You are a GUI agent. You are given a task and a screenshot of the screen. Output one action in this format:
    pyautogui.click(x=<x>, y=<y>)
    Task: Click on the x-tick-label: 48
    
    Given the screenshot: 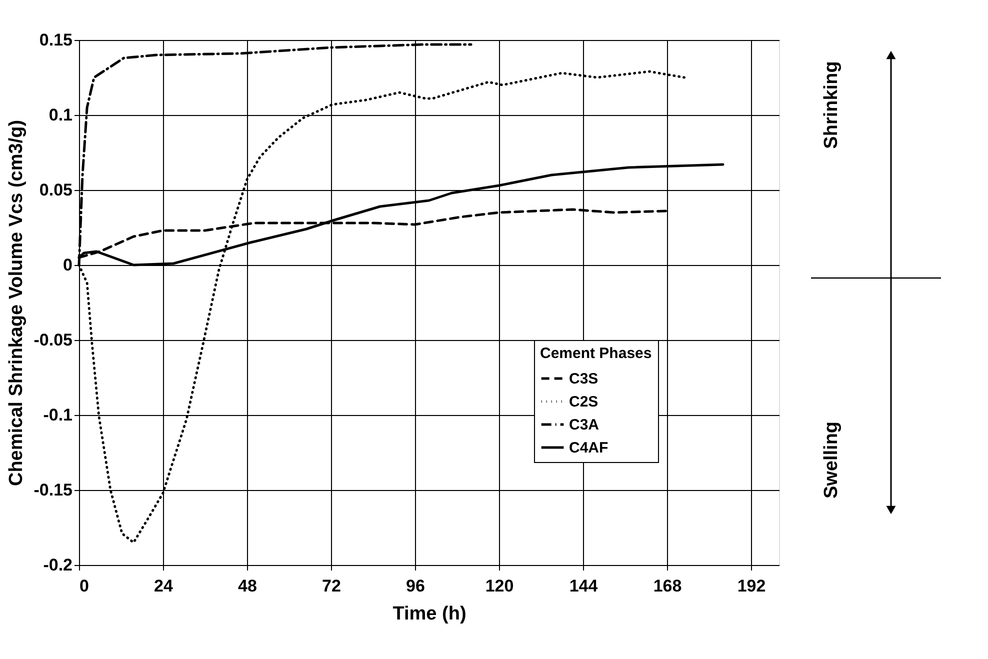 What is the action you would take?
    pyautogui.click(x=247, y=586)
    